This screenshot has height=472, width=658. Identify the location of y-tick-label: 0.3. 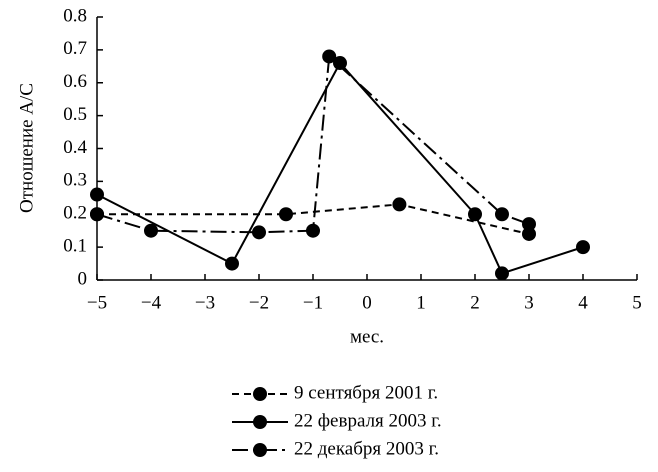
(75, 180).